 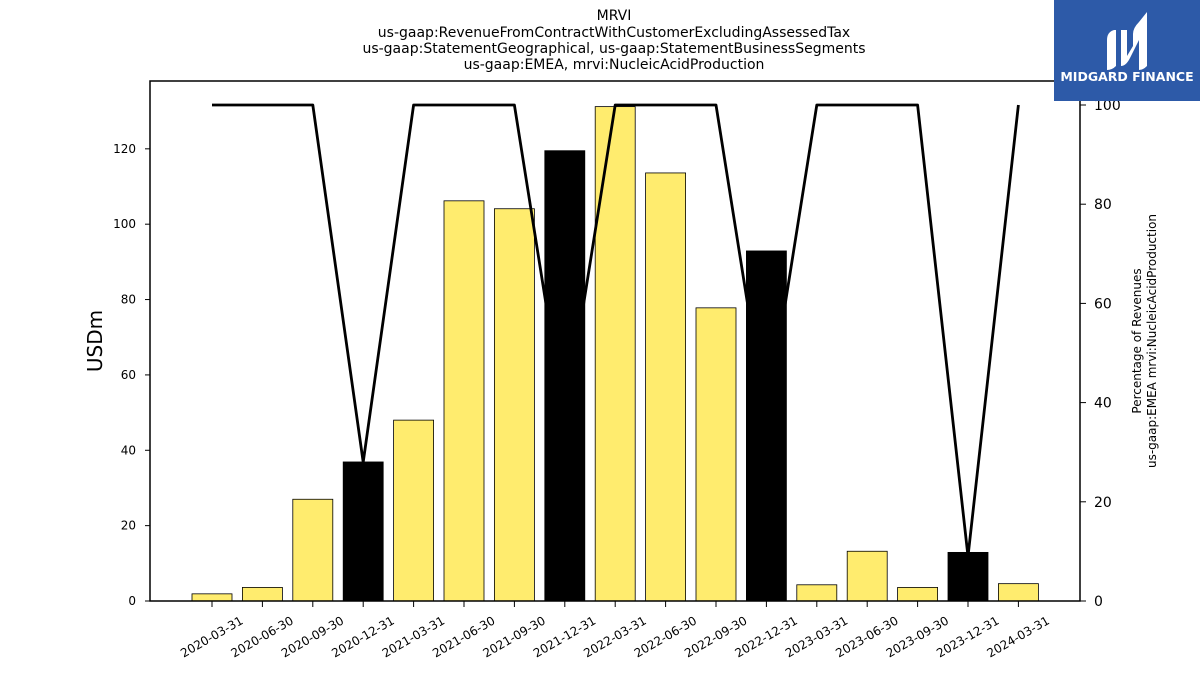 What do you see at coordinates (1126, 76) in the screenshot?
I see `logo-text: MIDGARD FINANCE` at bounding box center [1126, 76].